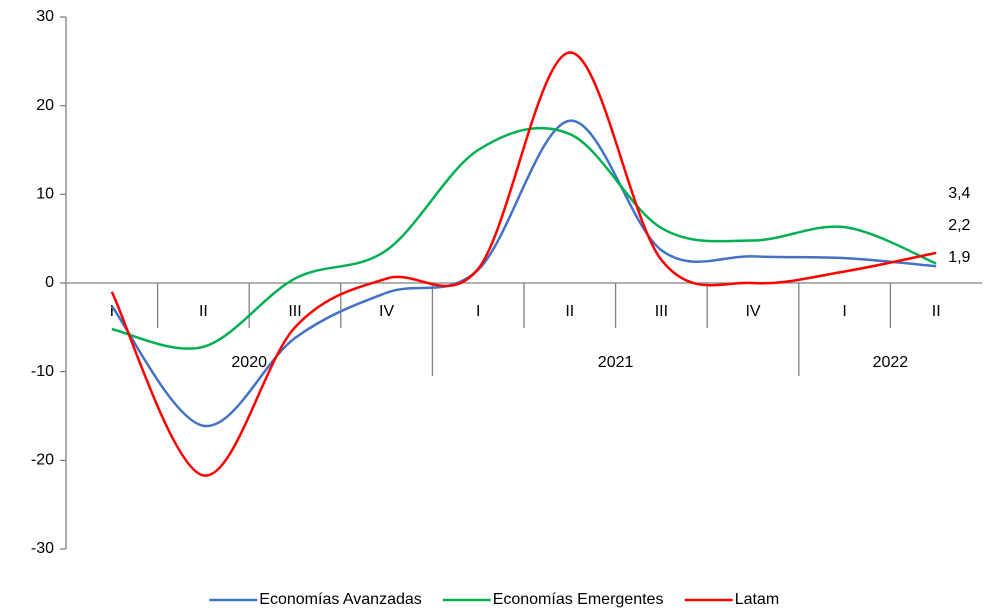 Image resolution: width=987 pixels, height=610 pixels. What do you see at coordinates (42, 371) in the screenshot?
I see `y-tick-label: -10` at bounding box center [42, 371].